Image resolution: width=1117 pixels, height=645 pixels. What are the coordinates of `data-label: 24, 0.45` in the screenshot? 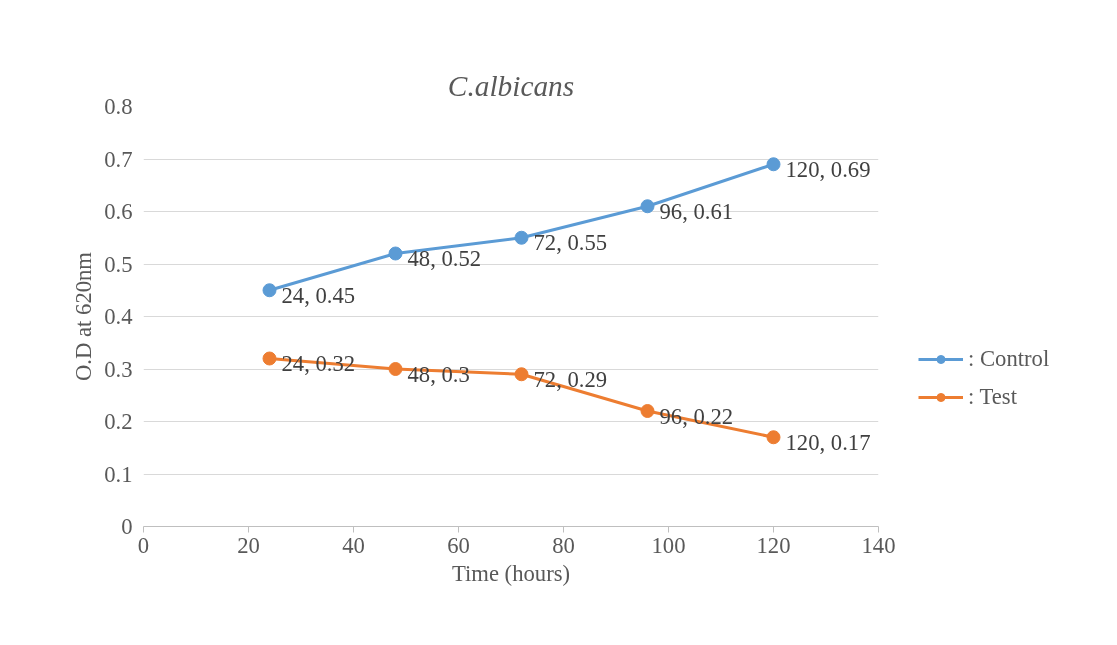 It's located at (318, 295).